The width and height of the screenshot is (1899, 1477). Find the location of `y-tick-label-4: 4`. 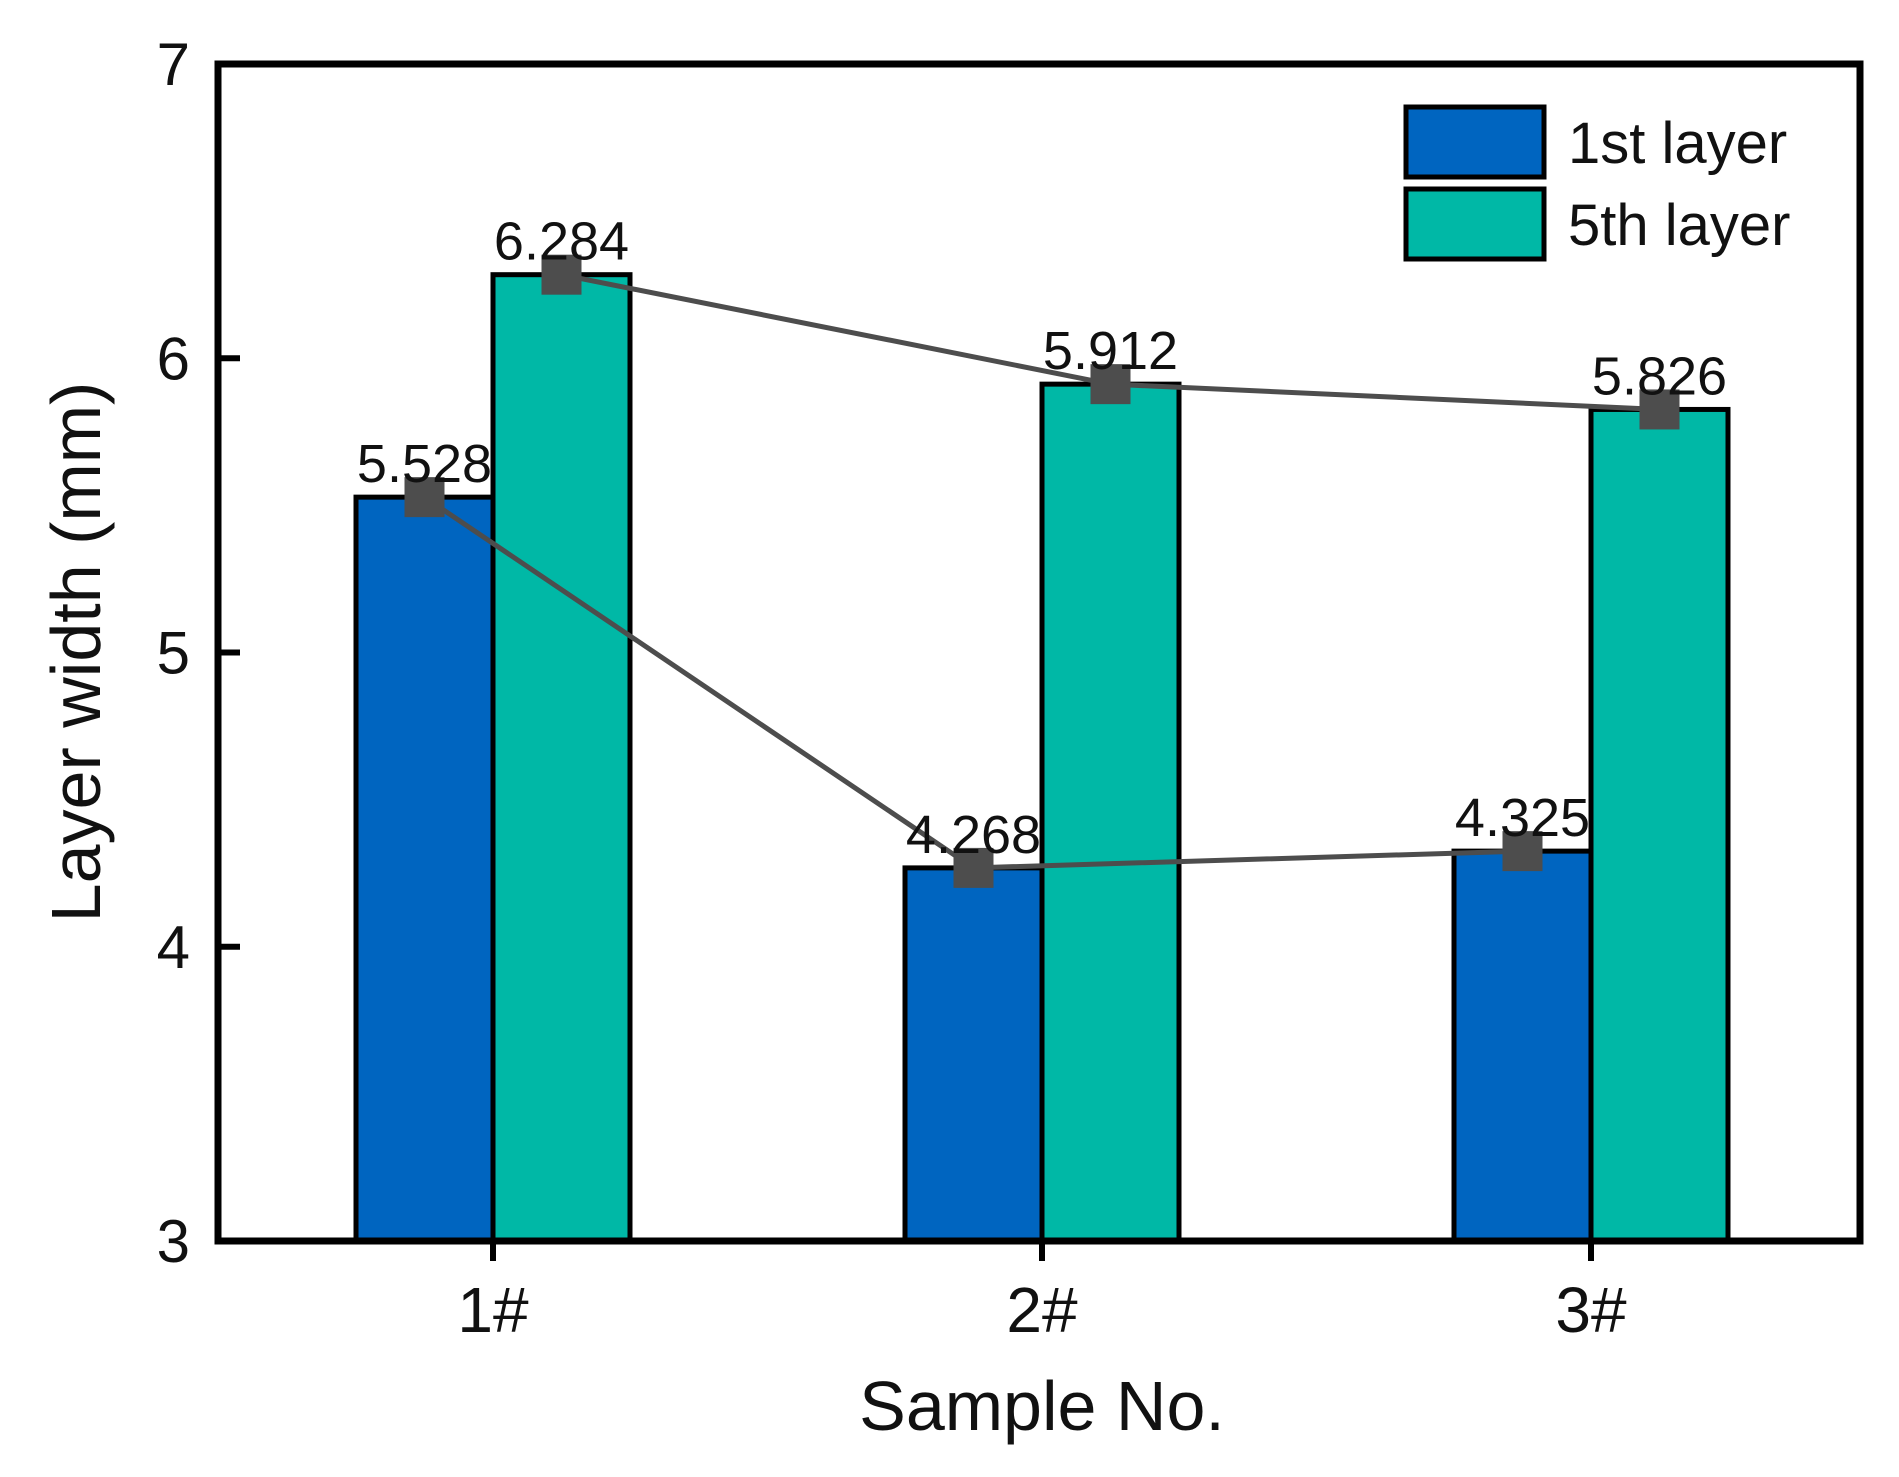

y-tick-label-4: 4 is located at coordinates (173, 947).